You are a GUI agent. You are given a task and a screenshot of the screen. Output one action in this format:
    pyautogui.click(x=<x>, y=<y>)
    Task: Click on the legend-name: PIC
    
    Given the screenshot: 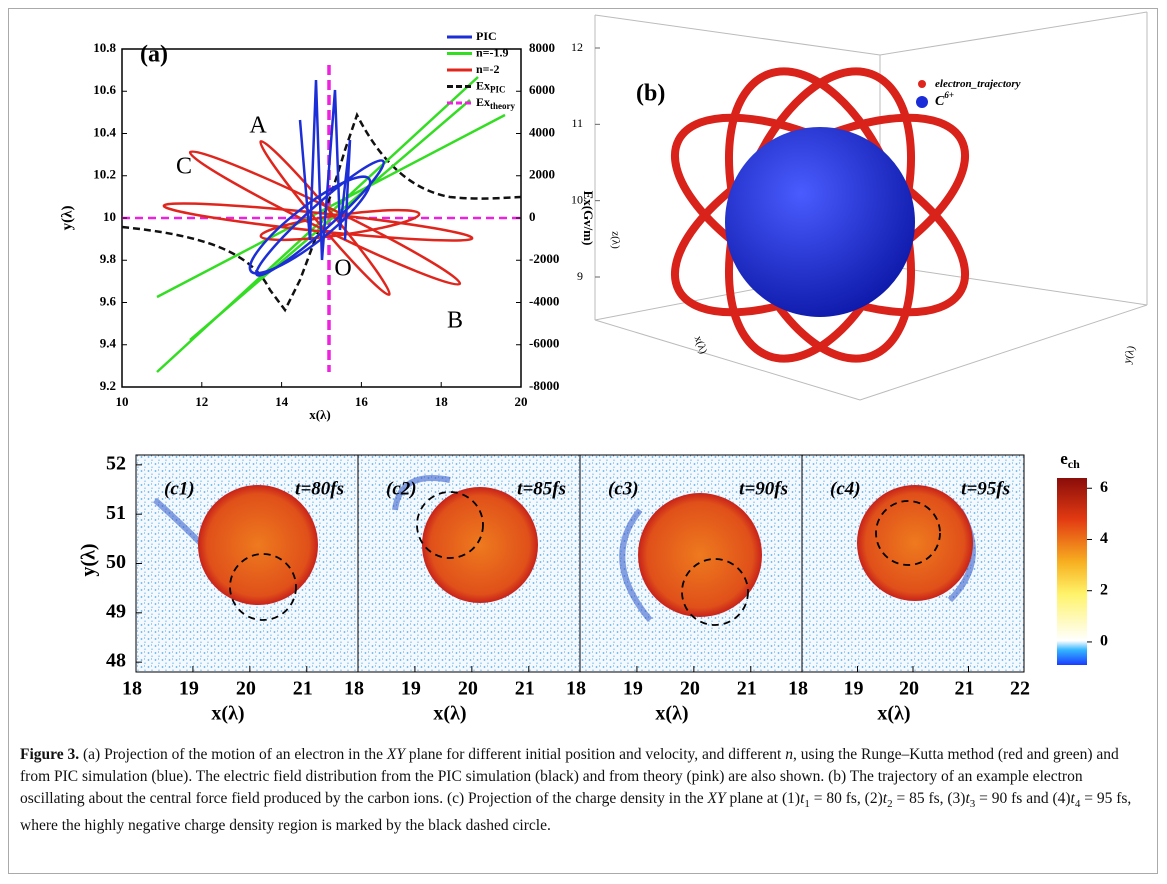 What is the action you would take?
    pyautogui.click(x=486, y=36)
    